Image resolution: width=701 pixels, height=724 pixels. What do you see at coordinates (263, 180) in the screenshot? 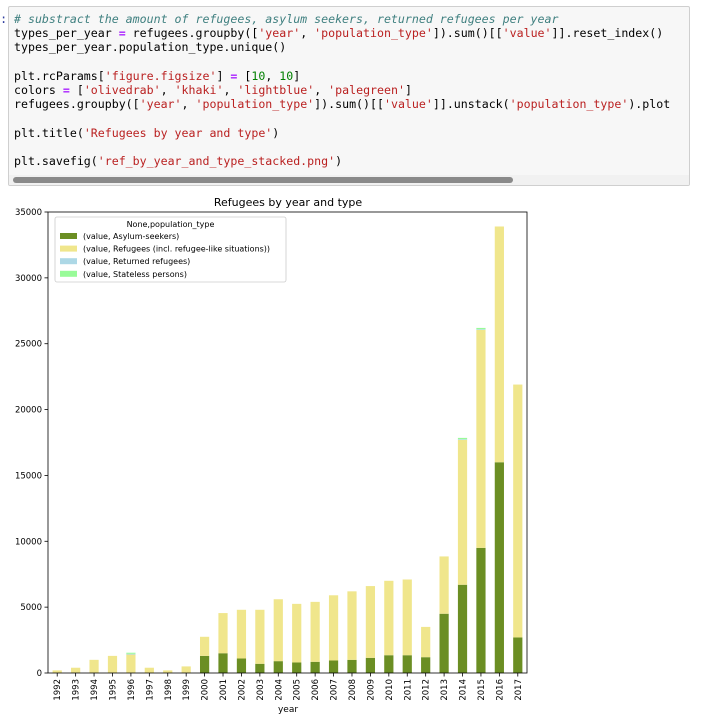
I see `scrollbar-thumb` at bounding box center [263, 180].